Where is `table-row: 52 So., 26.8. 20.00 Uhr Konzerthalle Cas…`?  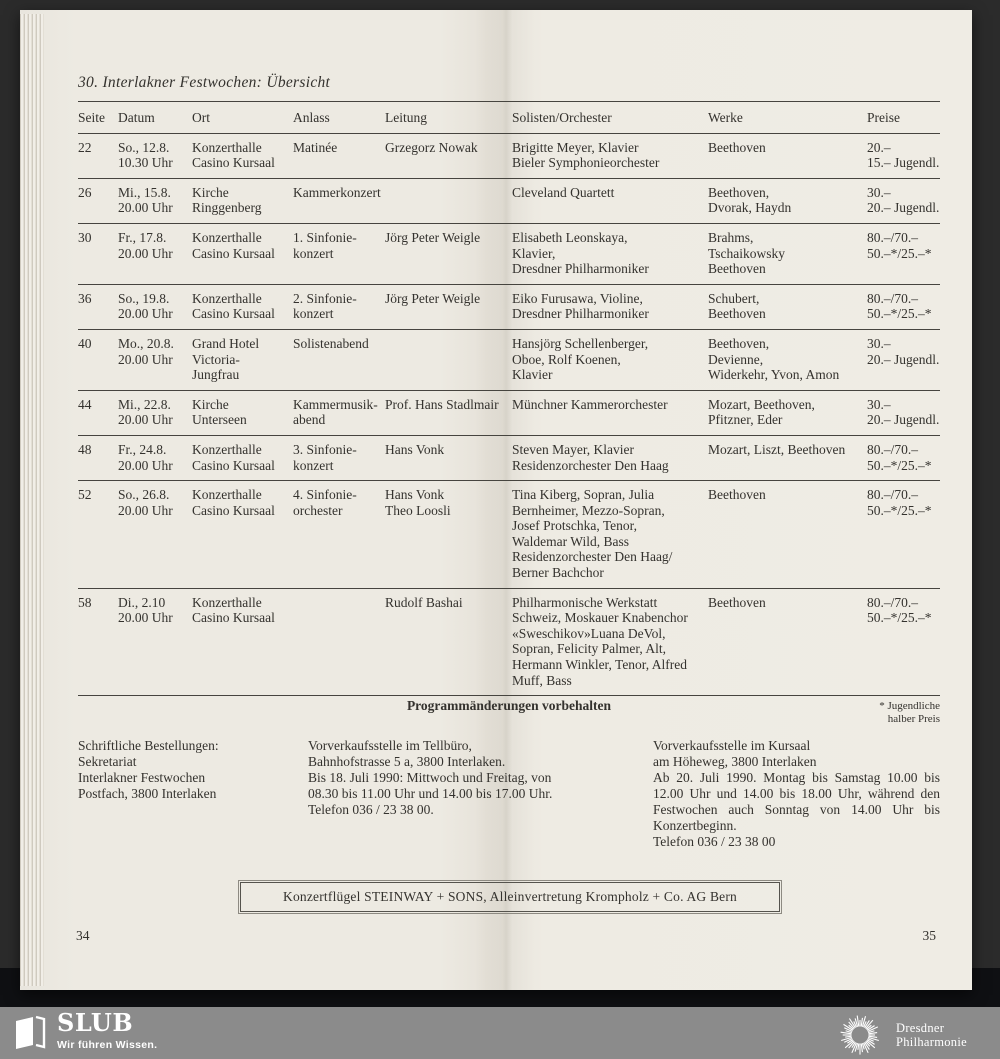
table-row: 52 So., 26.8. 20.00 Uhr Konzerthalle Cas… is located at coordinates (509, 534).